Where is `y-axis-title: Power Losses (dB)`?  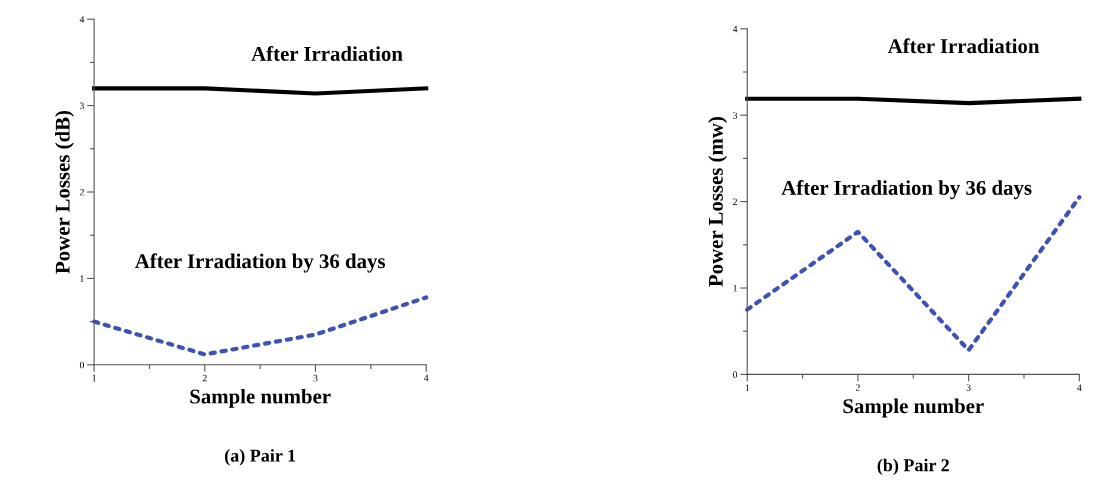 y-axis-title: Power Losses (dB) is located at coordinates (64, 192).